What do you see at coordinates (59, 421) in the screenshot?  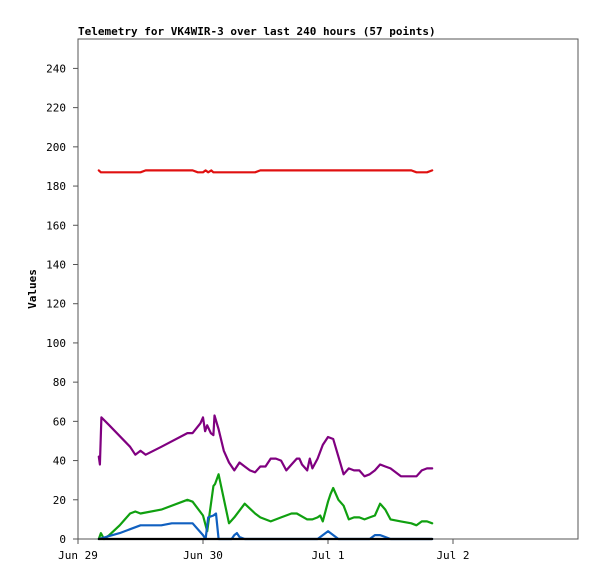 I see `y-tick-label: 60` at bounding box center [59, 421].